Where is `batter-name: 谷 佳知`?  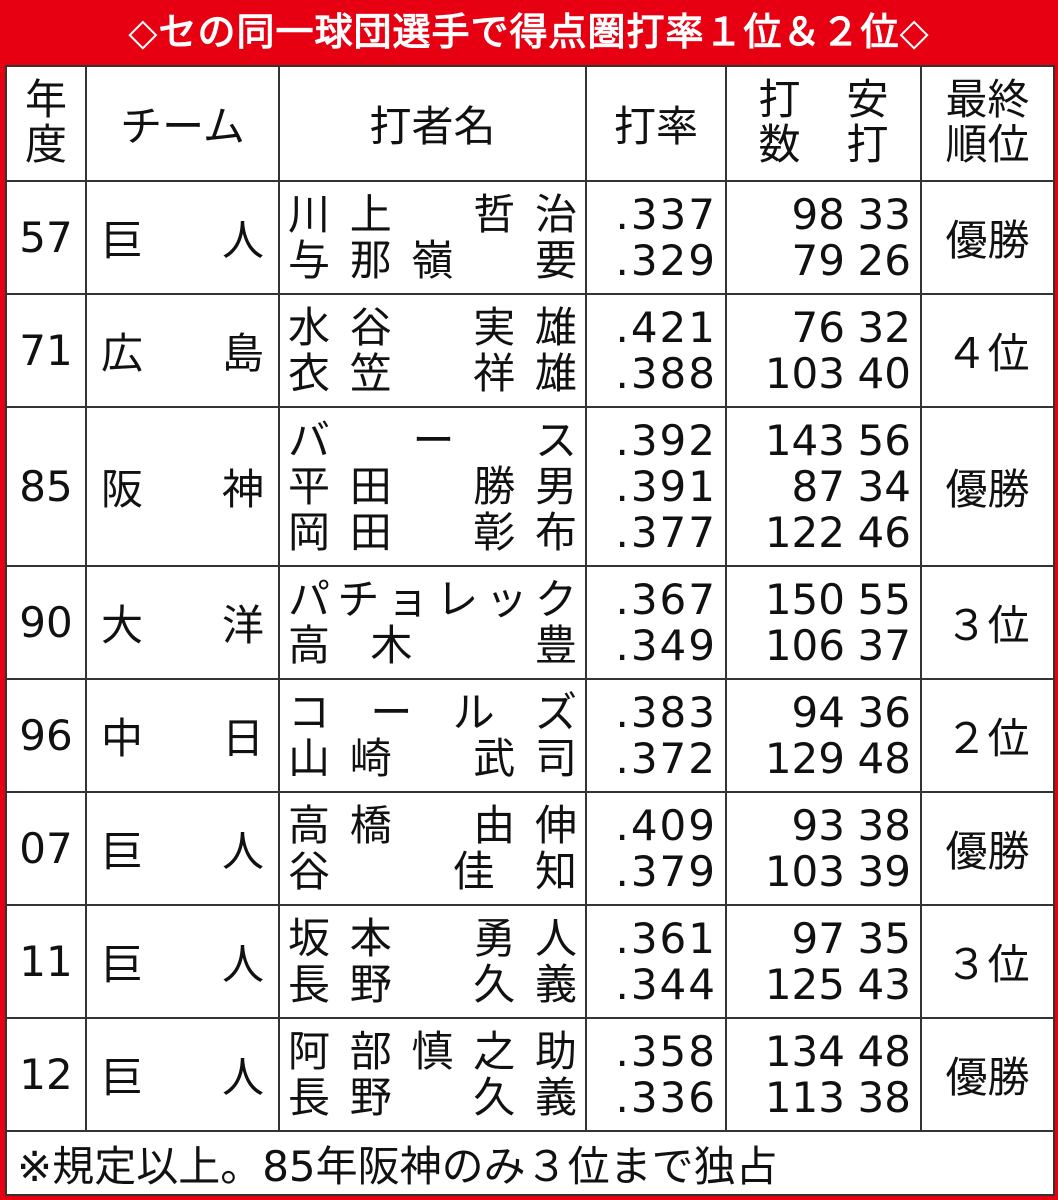
batter-name: 谷 佳知 is located at coordinates (432, 871).